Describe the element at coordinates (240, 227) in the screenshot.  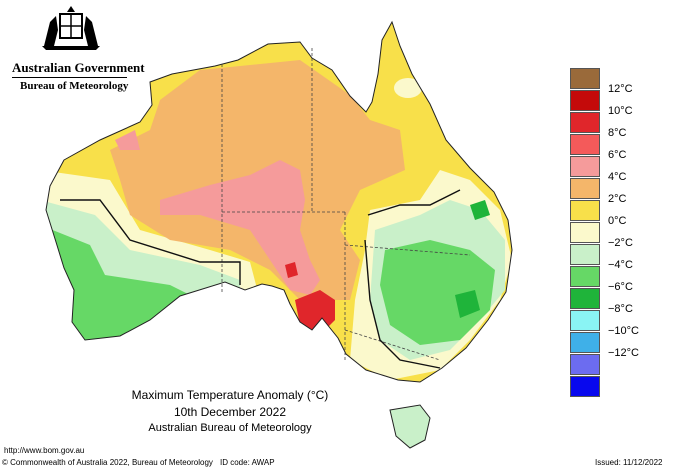
I see `zone-6c-interior` at that location.